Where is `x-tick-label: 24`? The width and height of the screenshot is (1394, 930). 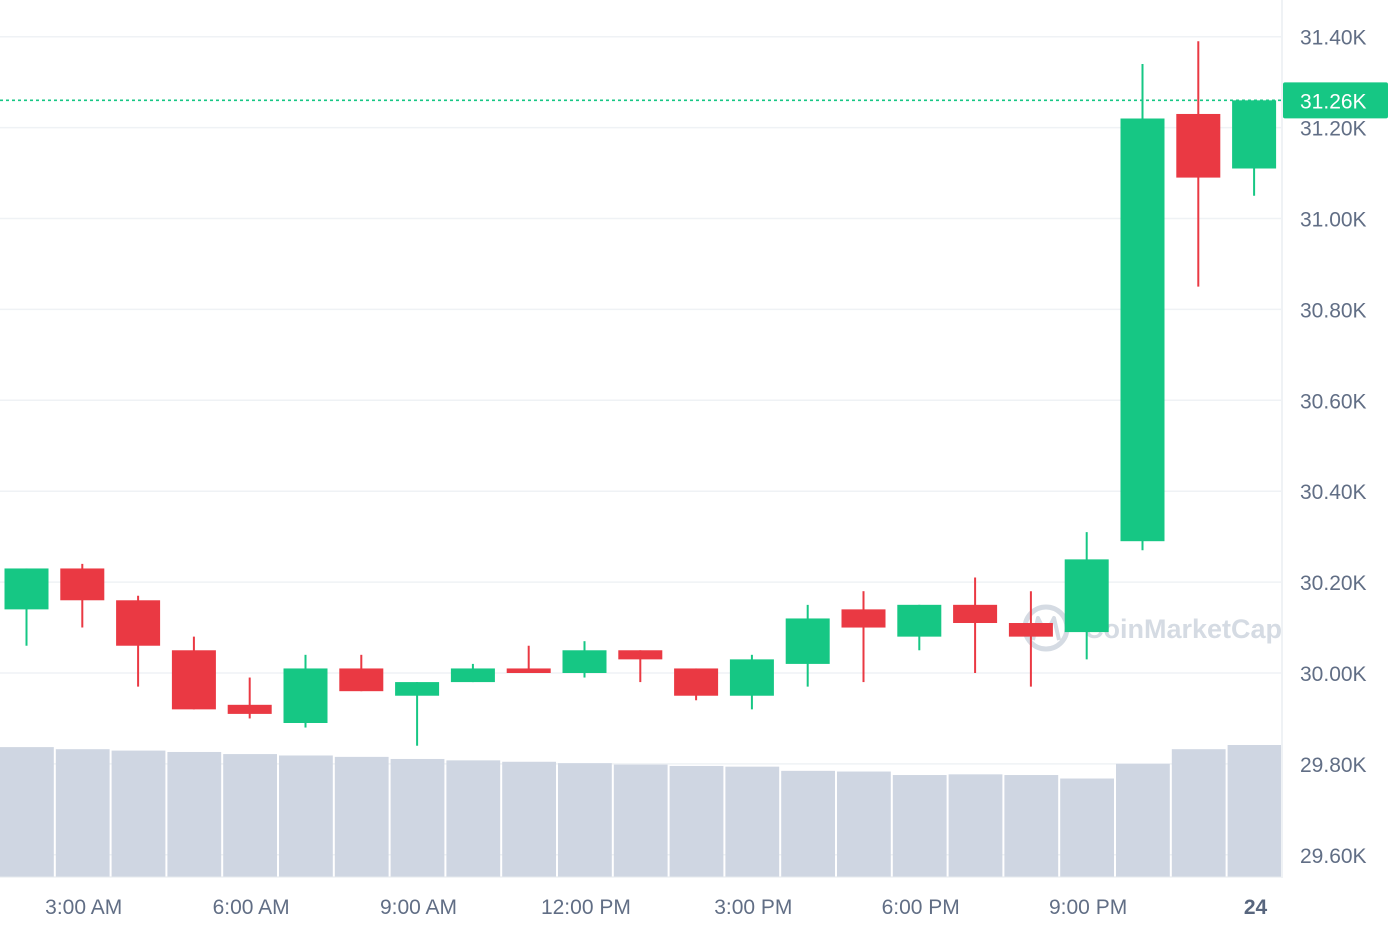
x-tick-label: 24 is located at coordinates (1256, 907).